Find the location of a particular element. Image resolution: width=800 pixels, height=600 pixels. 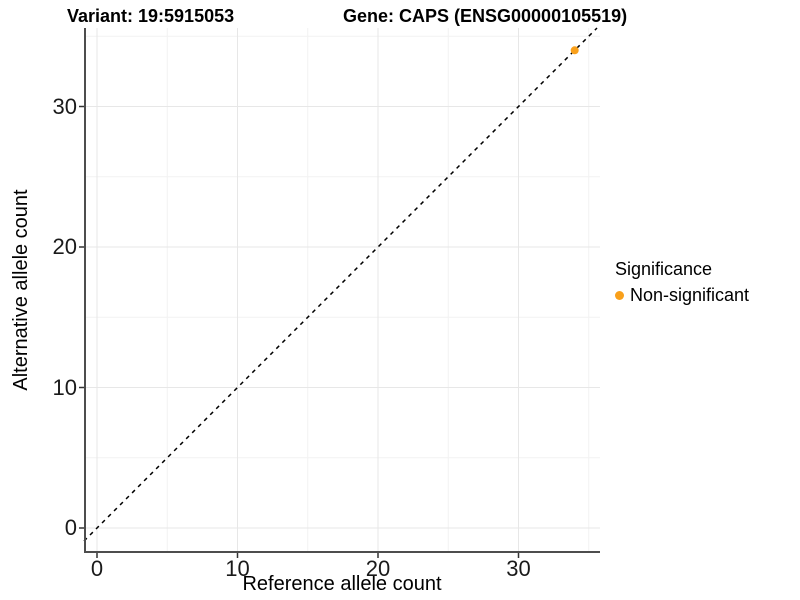

y-tick-label-10: 10 is located at coordinates (64, 387).